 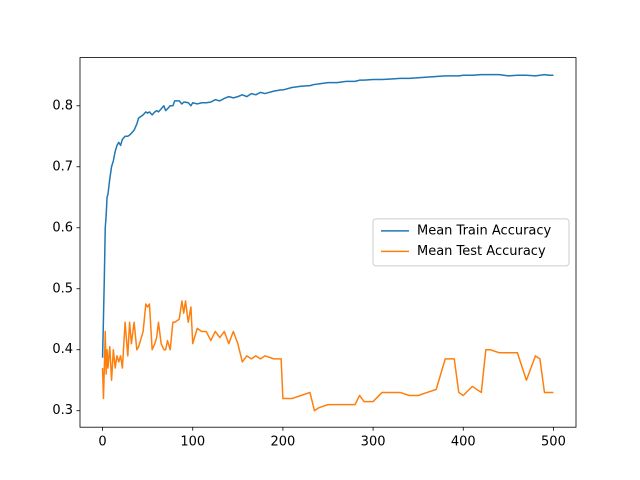 I want to click on x-tick-label: 100, so click(x=192, y=442).